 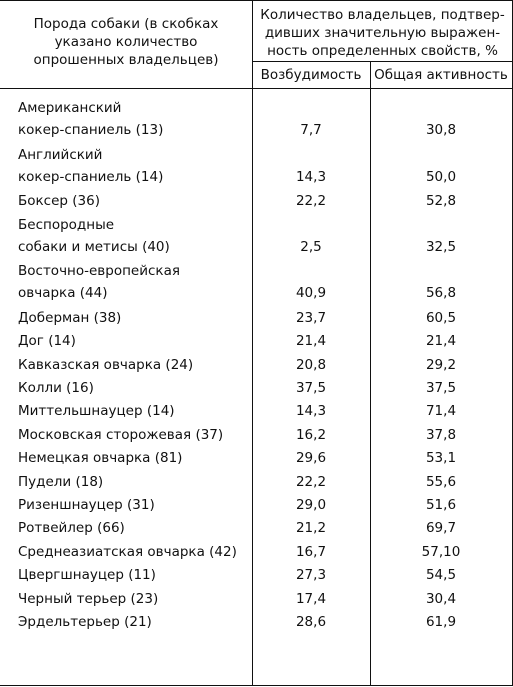 I want to click on breed-name-line: Дог (14), so click(x=47, y=341).